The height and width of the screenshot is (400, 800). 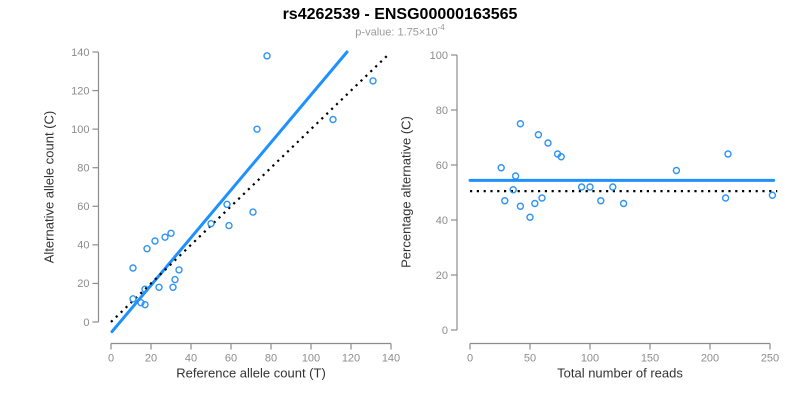 I want to click on y-tick-label: 120, so click(x=80, y=91).